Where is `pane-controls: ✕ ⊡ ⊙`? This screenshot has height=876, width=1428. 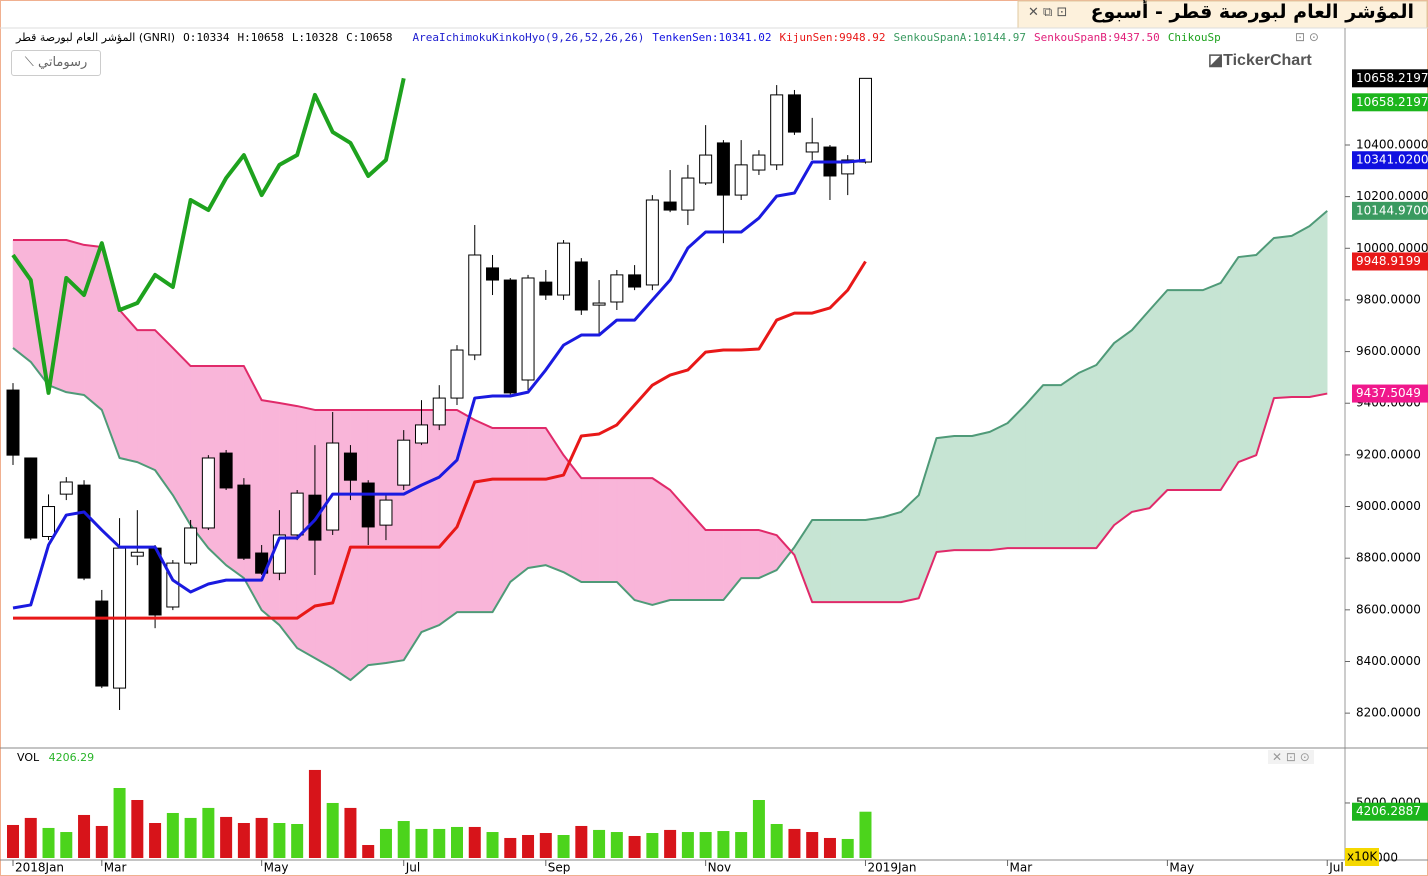
pane-controls: ✕ ⊡ ⊙ is located at coordinates (1291, 757).